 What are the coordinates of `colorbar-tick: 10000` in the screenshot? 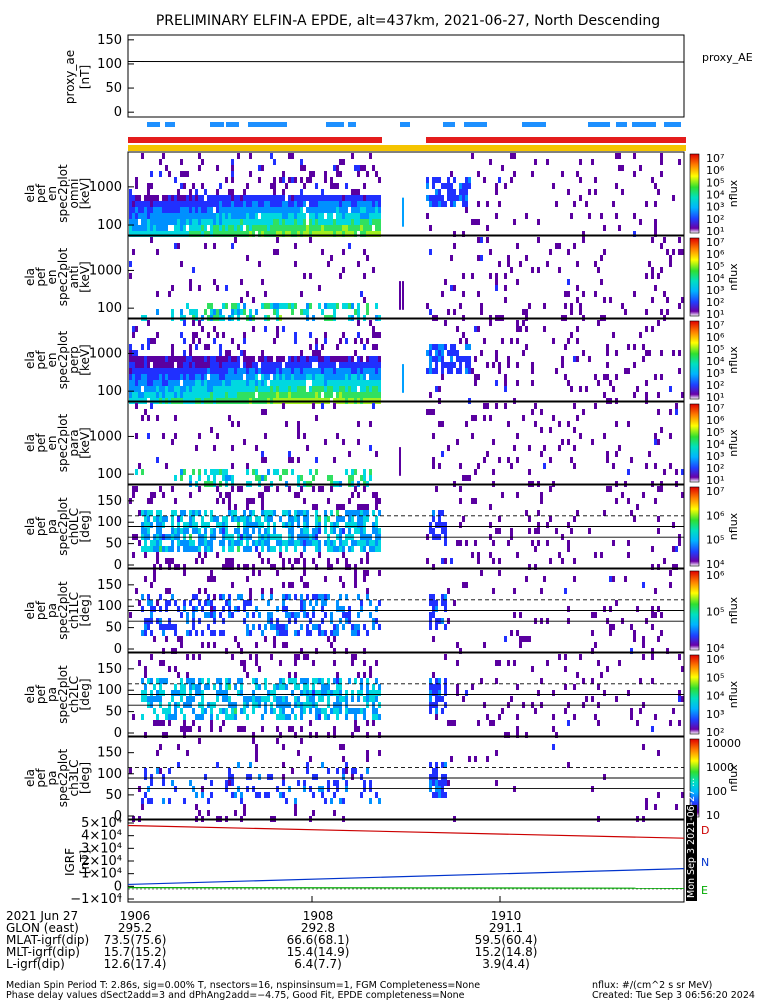 It's located at (723, 743).